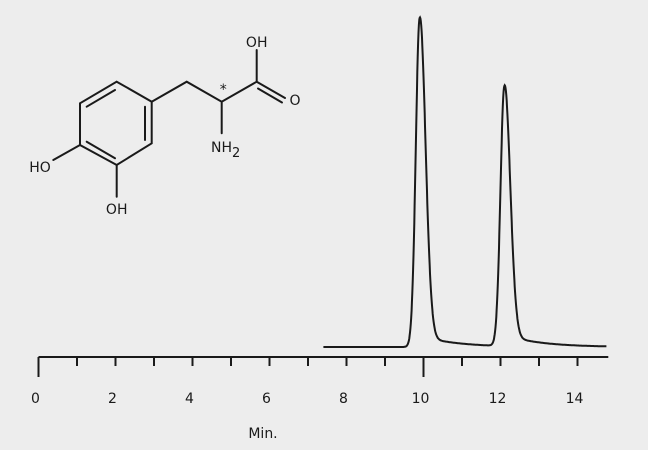 The image size is (648, 450). I want to click on ho-left-label: HO, so click(40, 168).